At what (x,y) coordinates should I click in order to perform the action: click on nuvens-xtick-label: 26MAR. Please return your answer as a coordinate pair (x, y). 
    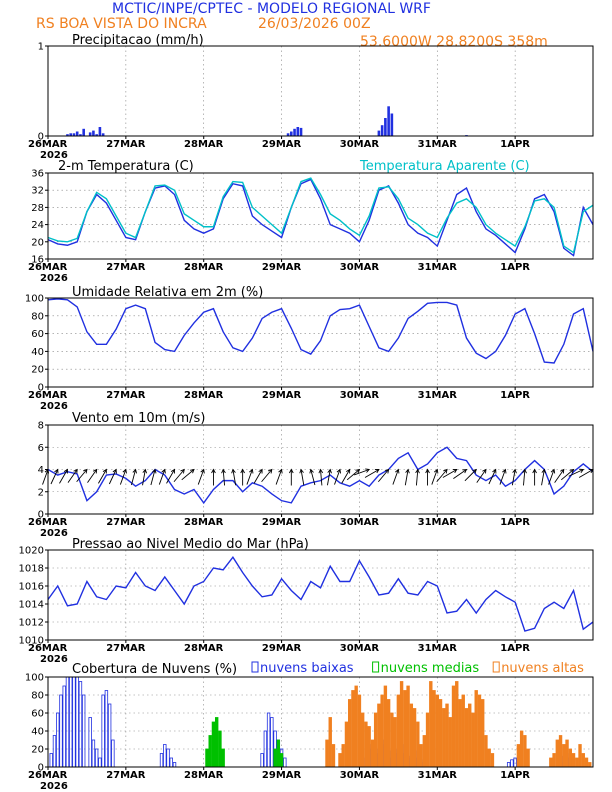
    Looking at the image, I should click on (48, 775).